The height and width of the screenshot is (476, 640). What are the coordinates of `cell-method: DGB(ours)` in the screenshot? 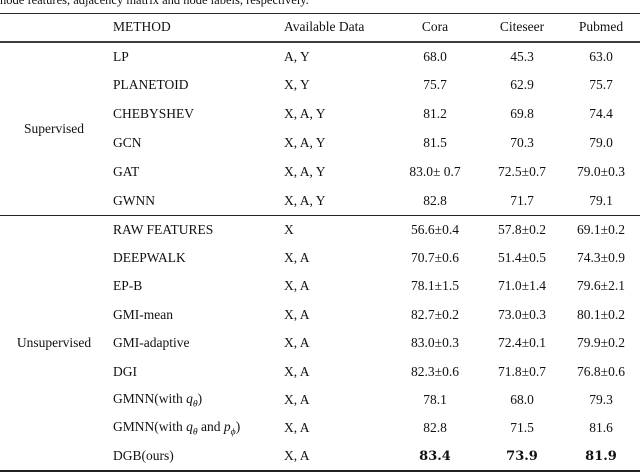 It's located at (143, 456).